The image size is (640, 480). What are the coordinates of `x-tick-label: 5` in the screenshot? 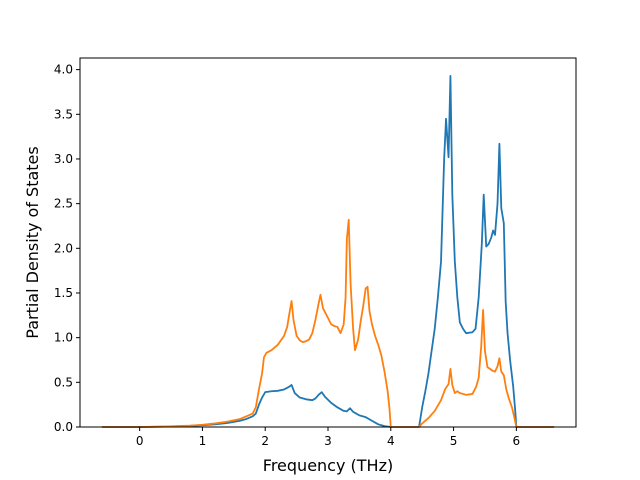 It's located at (454, 441).